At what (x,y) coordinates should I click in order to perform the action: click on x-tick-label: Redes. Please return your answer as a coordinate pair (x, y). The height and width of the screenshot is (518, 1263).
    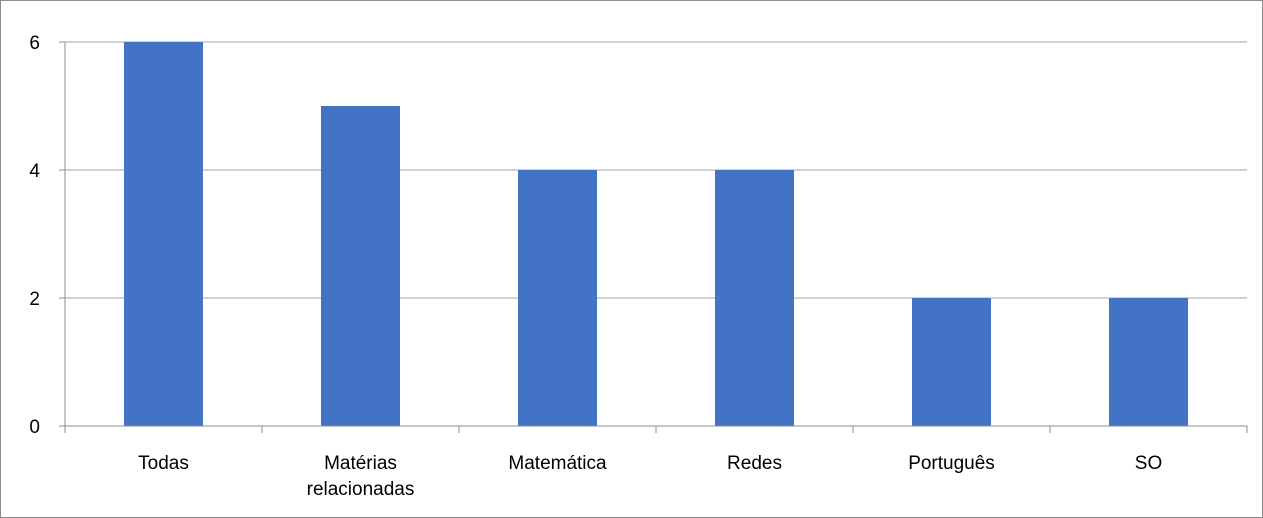
    Looking at the image, I should click on (754, 463).